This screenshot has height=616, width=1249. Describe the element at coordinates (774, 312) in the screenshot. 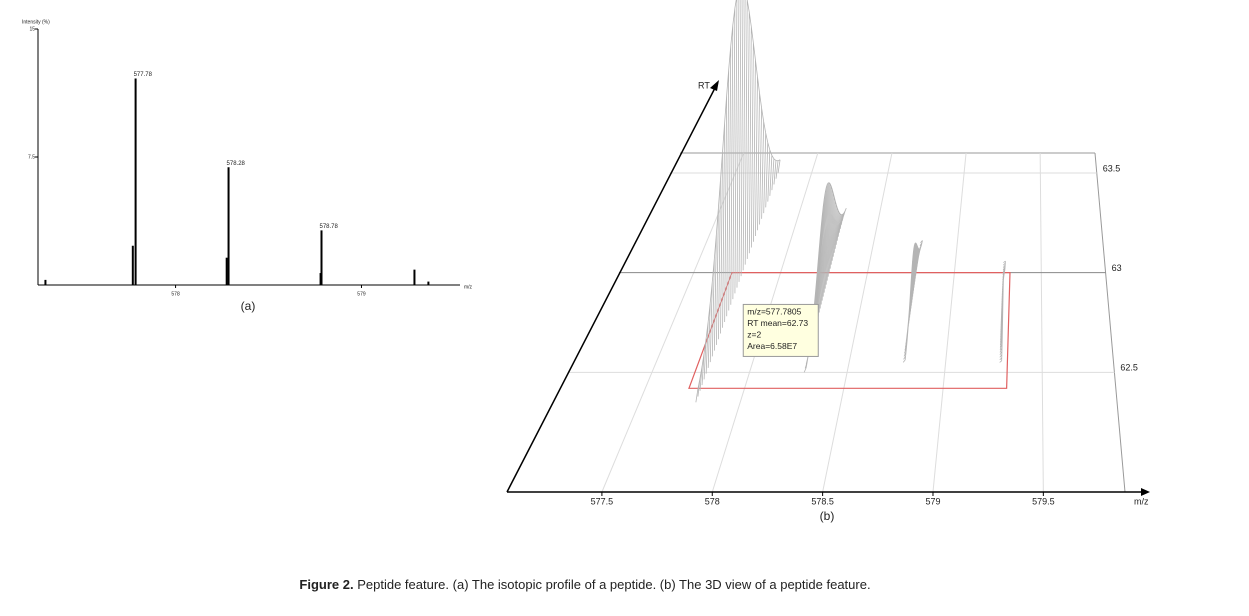

I see `tooltip-line: m/z=577.7805` at that location.